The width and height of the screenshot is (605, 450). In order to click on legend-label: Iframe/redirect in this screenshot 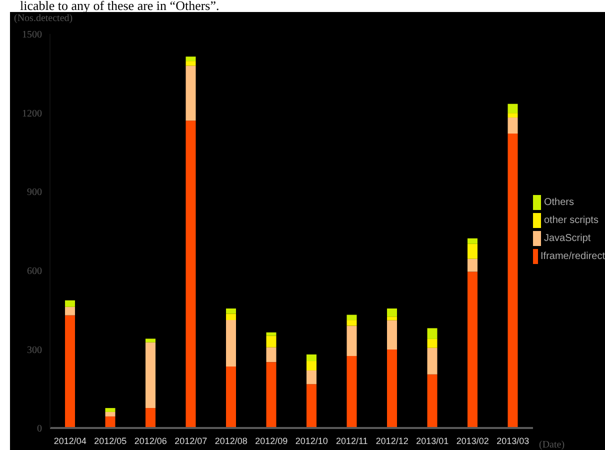, I will do `click(572, 256)`.